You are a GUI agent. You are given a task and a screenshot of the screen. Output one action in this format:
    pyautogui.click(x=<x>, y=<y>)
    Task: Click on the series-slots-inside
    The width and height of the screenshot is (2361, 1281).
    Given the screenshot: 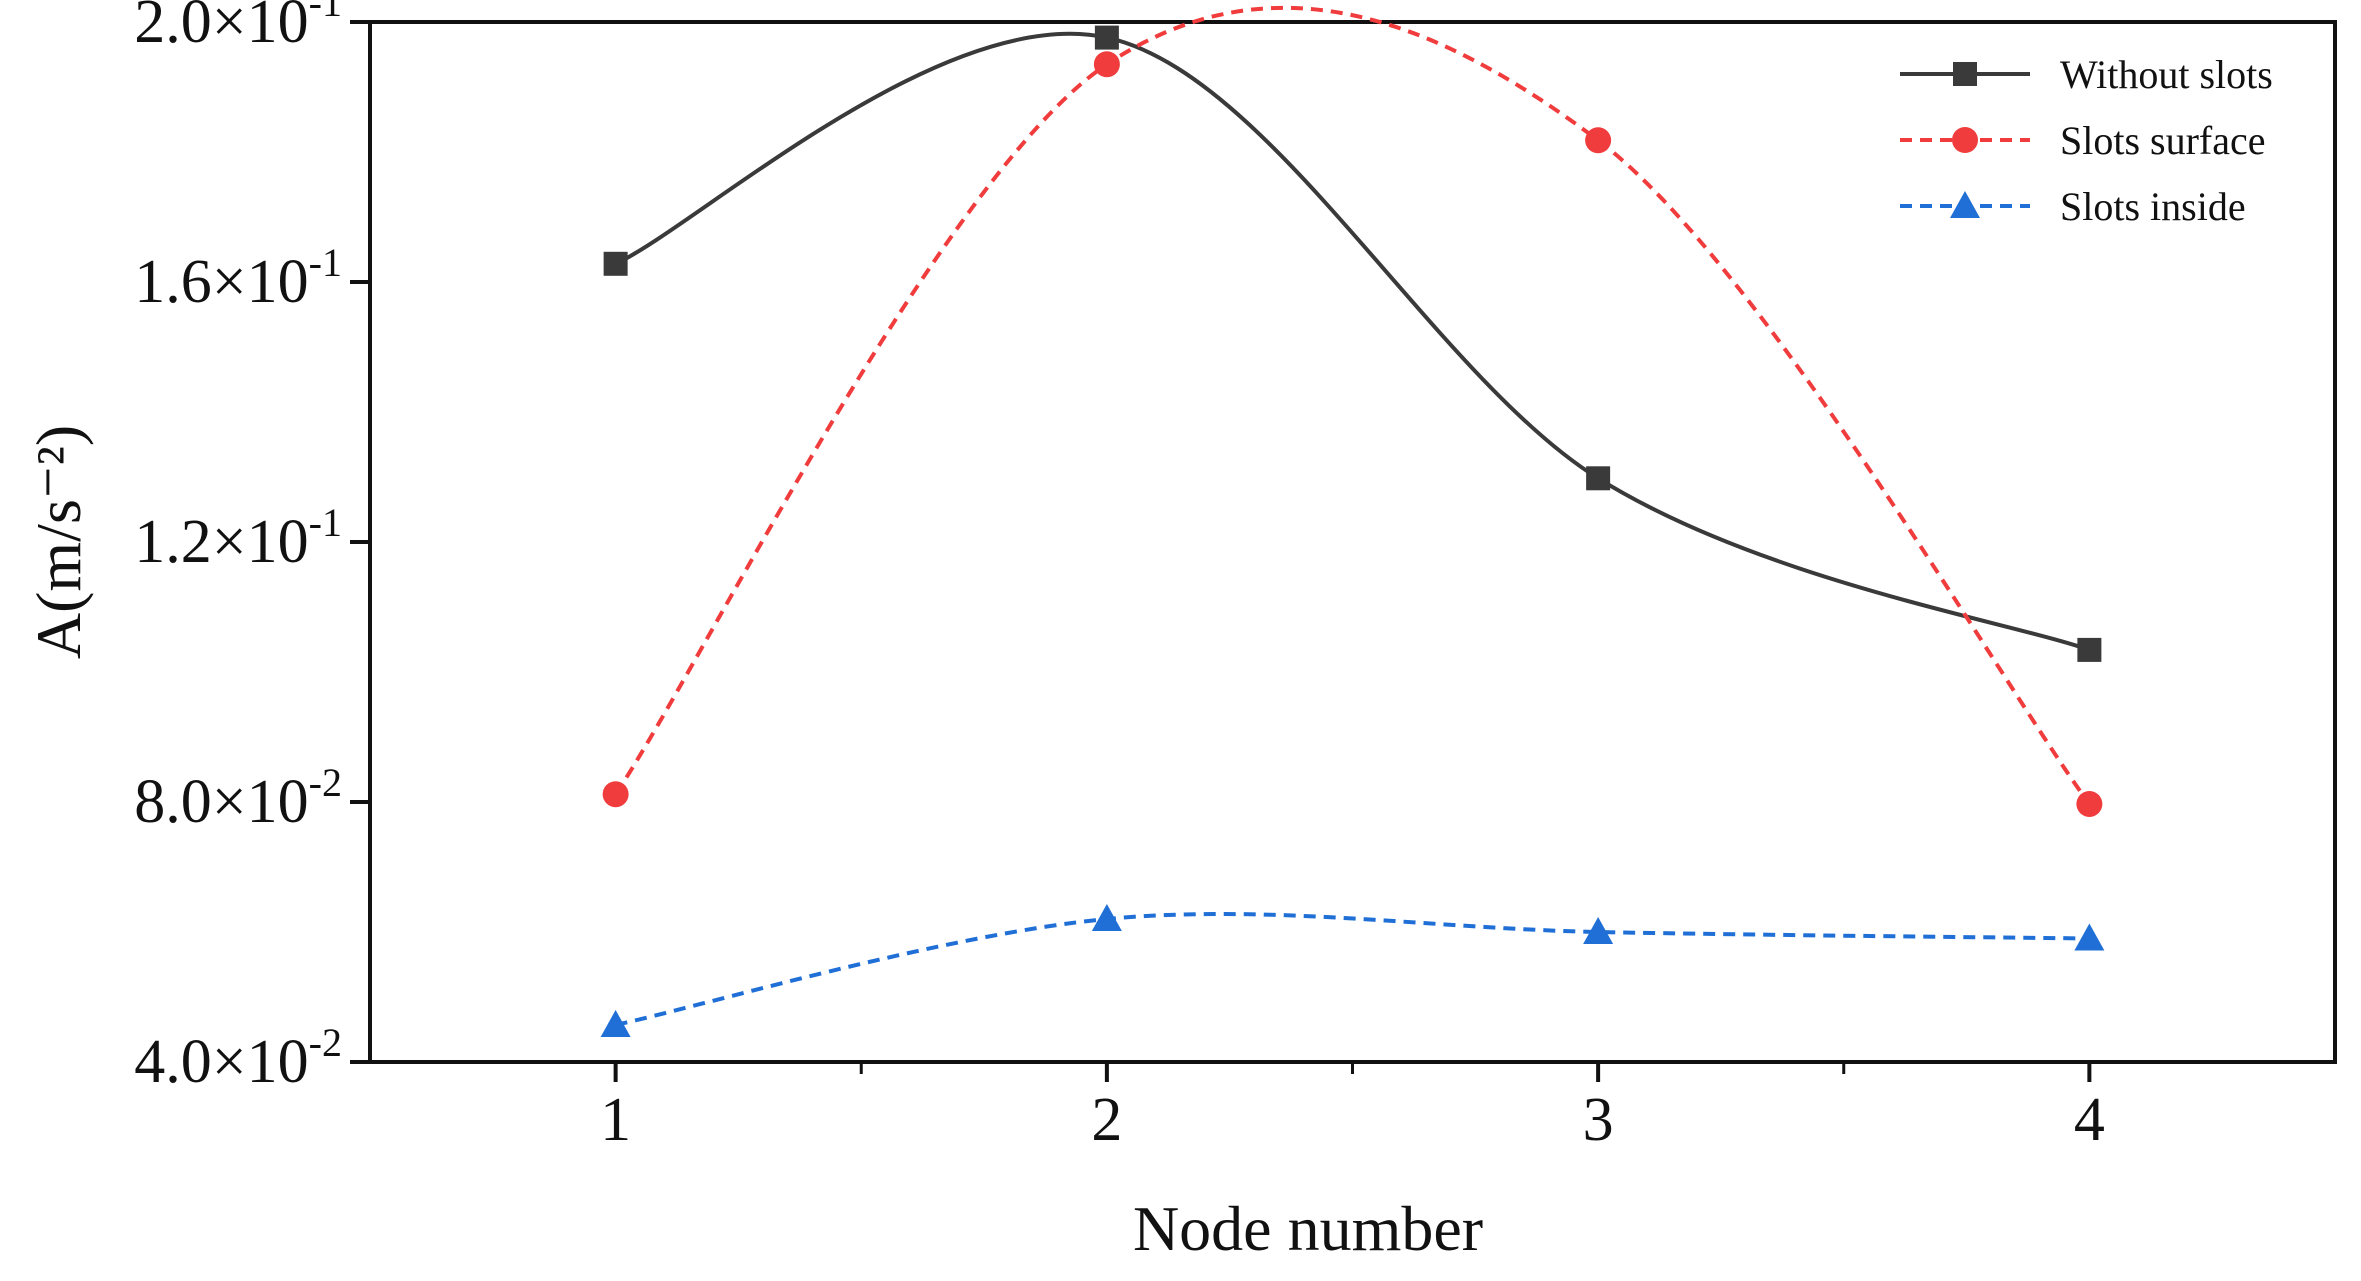 What is the action you would take?
    pyautogui.click(x=1352, y=970)
    